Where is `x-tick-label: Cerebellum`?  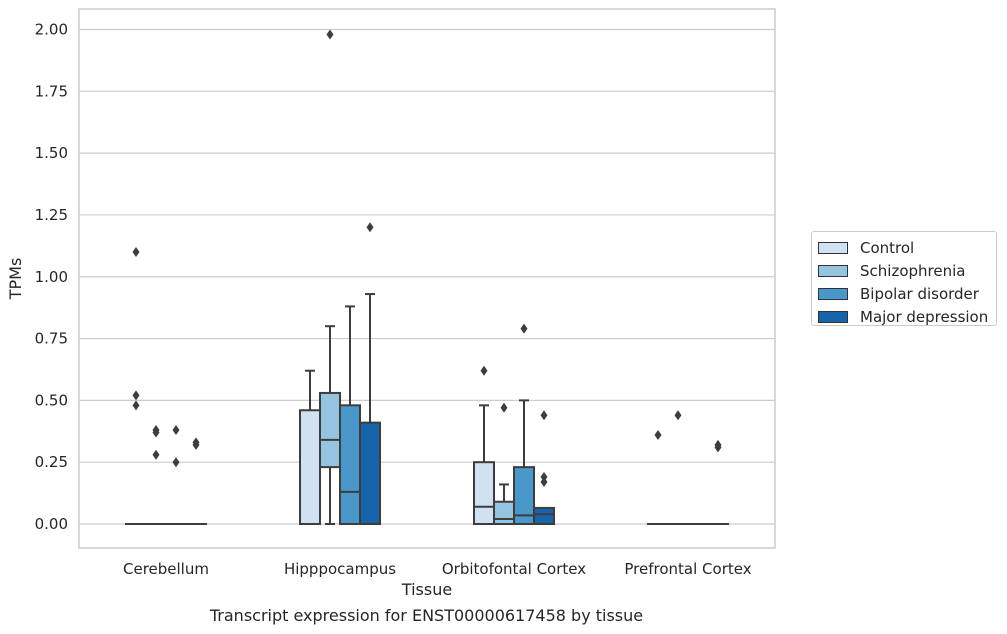 x-tick-label: Cerebellum is located at coordinates (166, 569).